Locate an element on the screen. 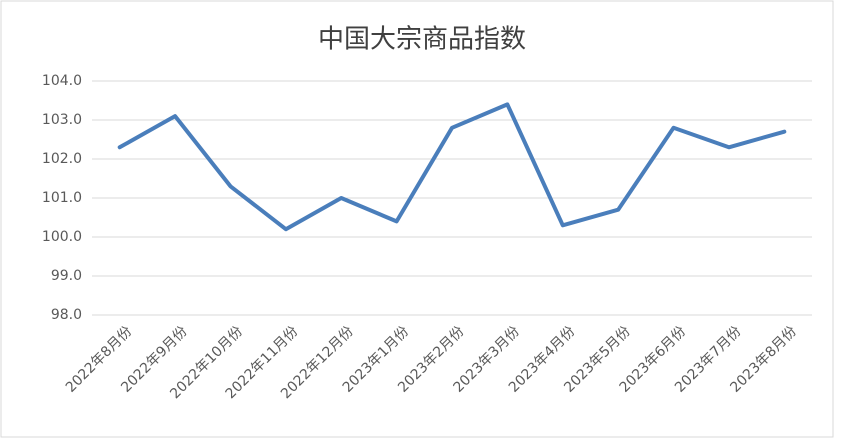  y-tick-label: 98.0 is located at coordinates (66, 315).